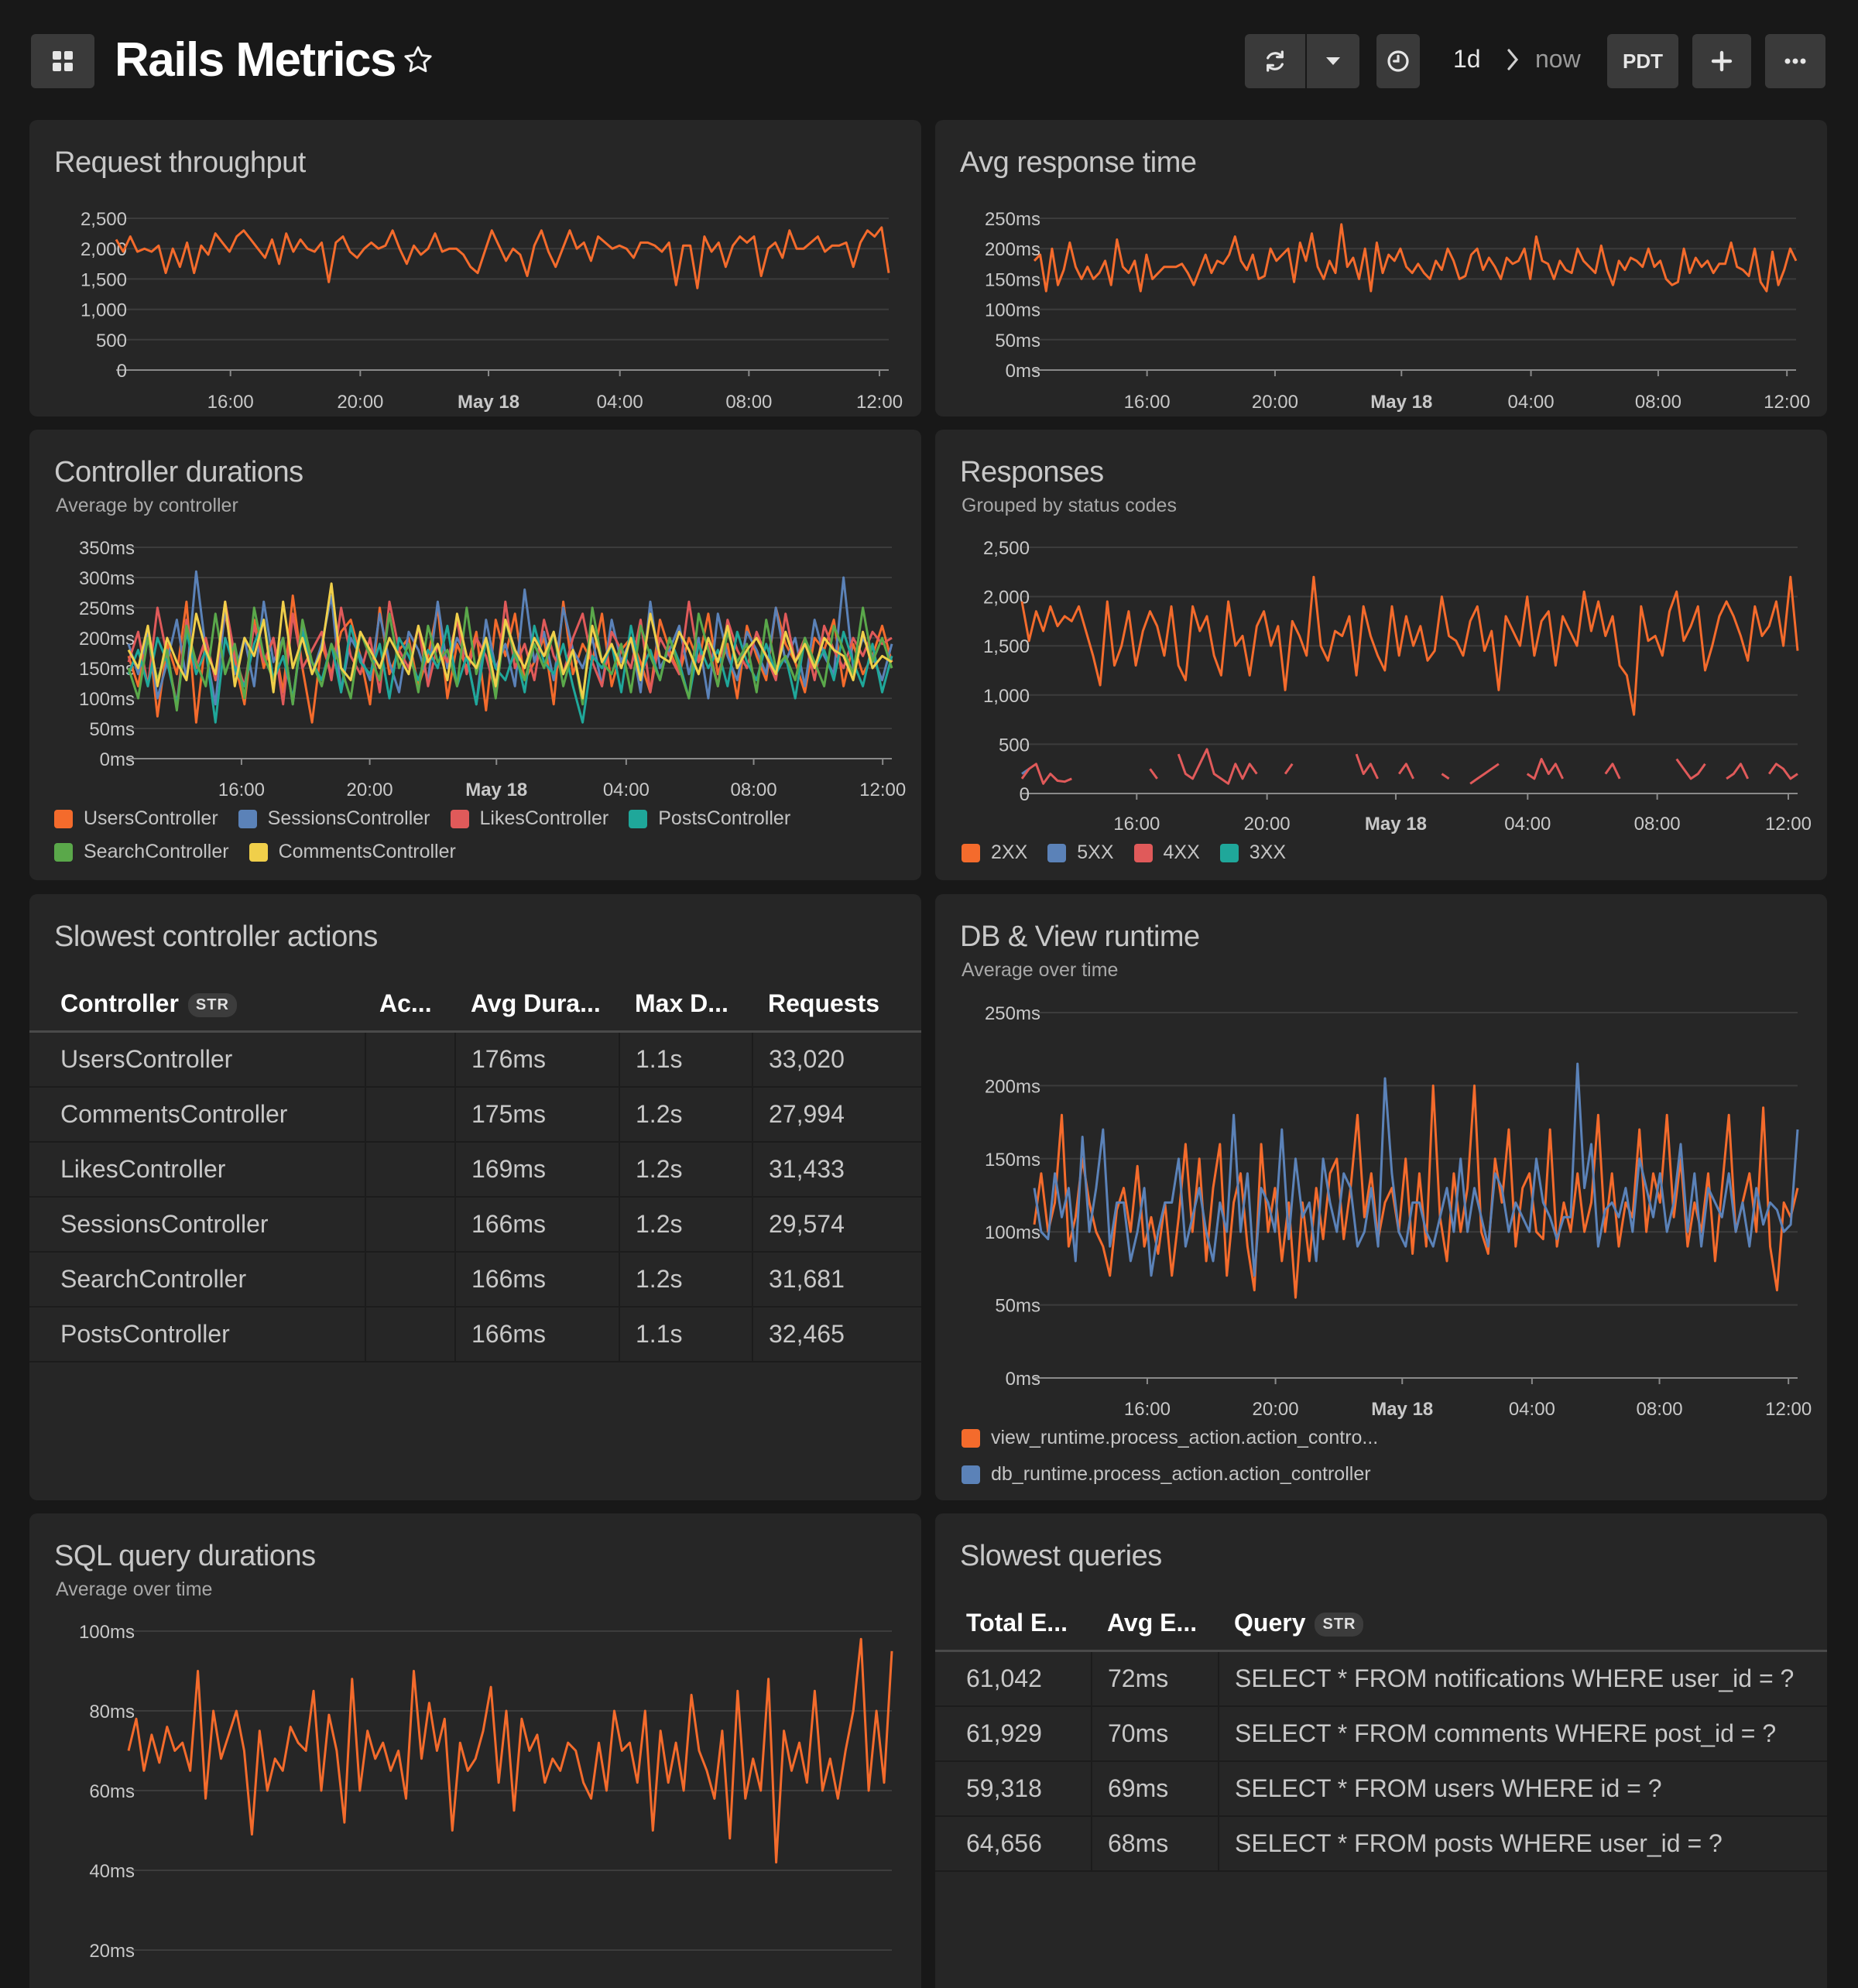  Describe the element at coordinates (1013, 1734) in the screenshot. I see `table-cell: 61,929` at that location.